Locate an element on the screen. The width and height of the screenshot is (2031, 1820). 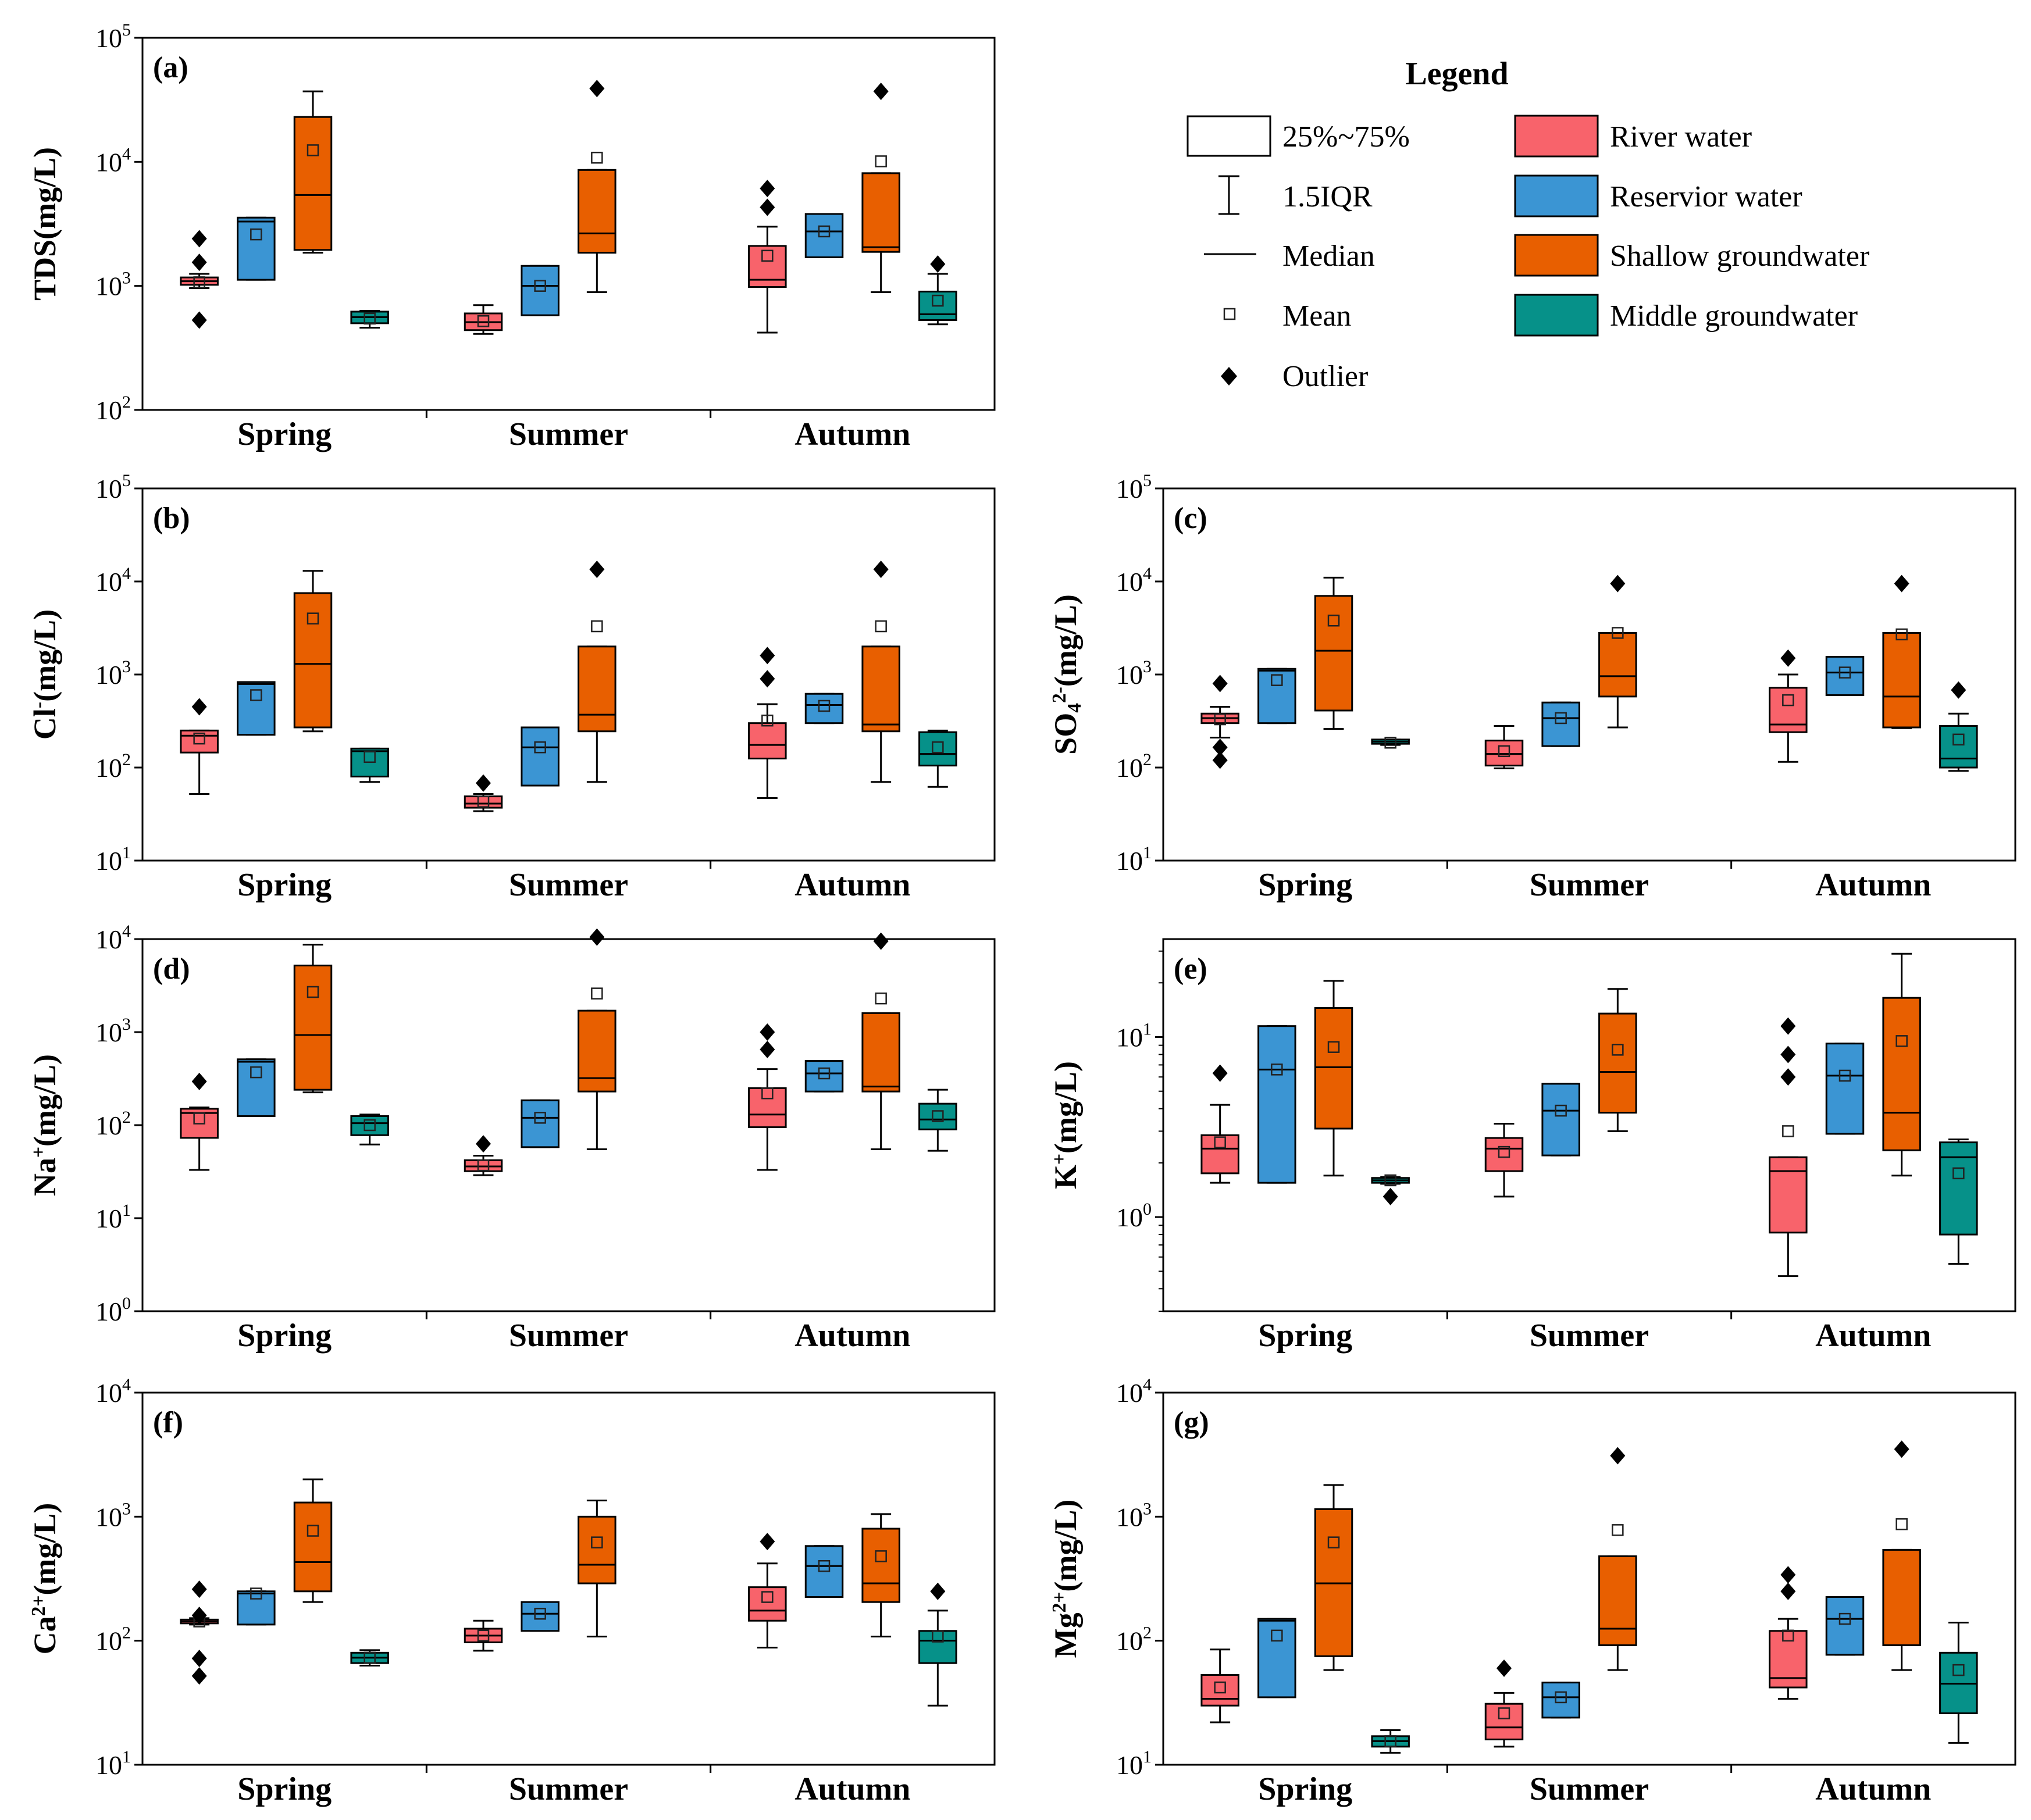
label-part: SO is located at coordinates (1065, 734).